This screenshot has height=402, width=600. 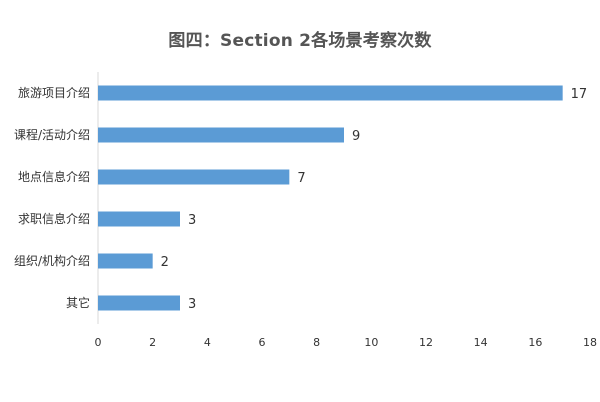 What do you see at coordinates (301, 178) in the screenshot?
I see `data-label-2: 7` at bounding box center [301, 178].